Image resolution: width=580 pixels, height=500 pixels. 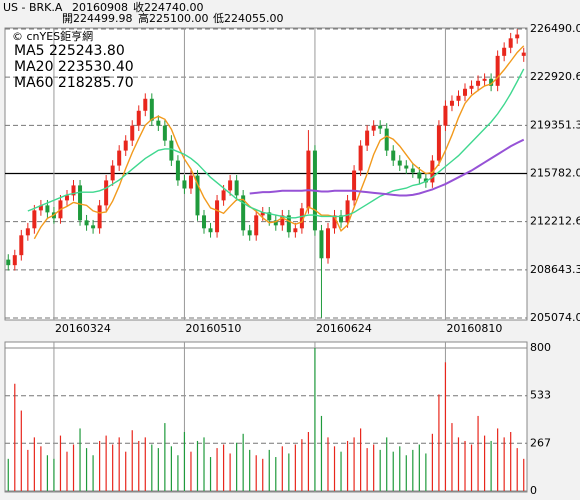 I want to click on y-tick-label: 226490.00, so click(x=555, y=28).